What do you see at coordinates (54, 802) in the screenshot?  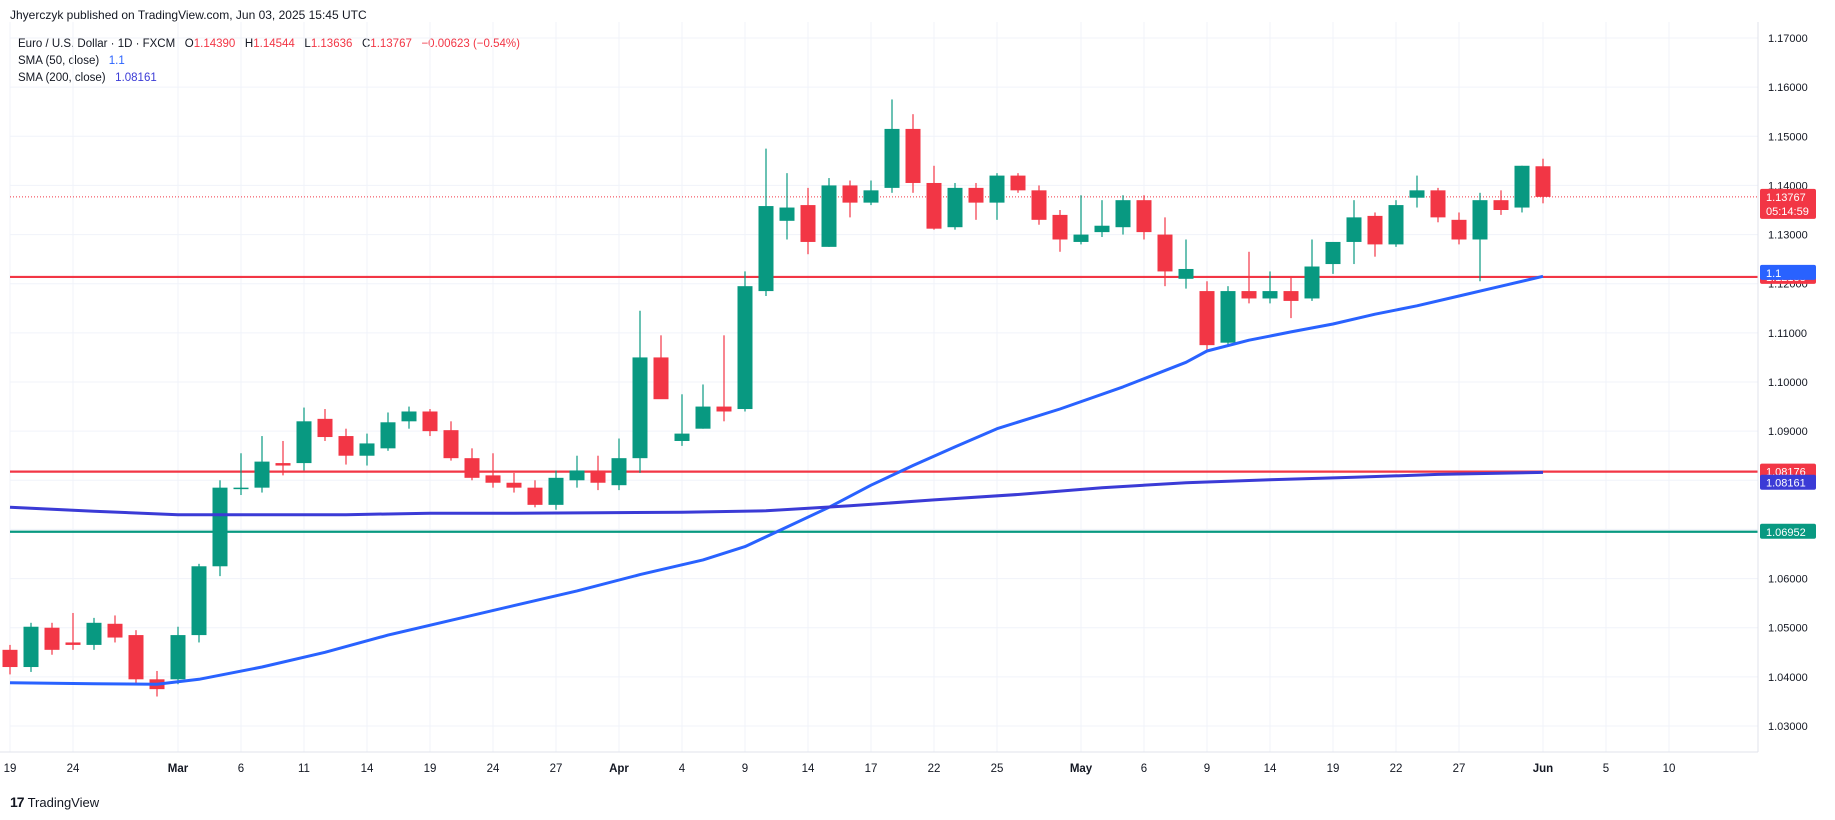 I see `tradingview-logo: 17 TradingView` at bounding box center [54, 802].